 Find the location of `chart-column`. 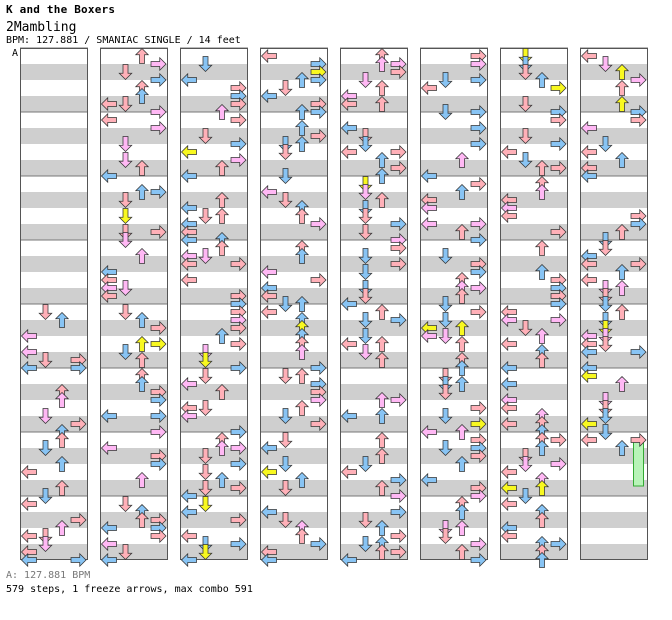

chart-column is located at coordinates (454, 307).